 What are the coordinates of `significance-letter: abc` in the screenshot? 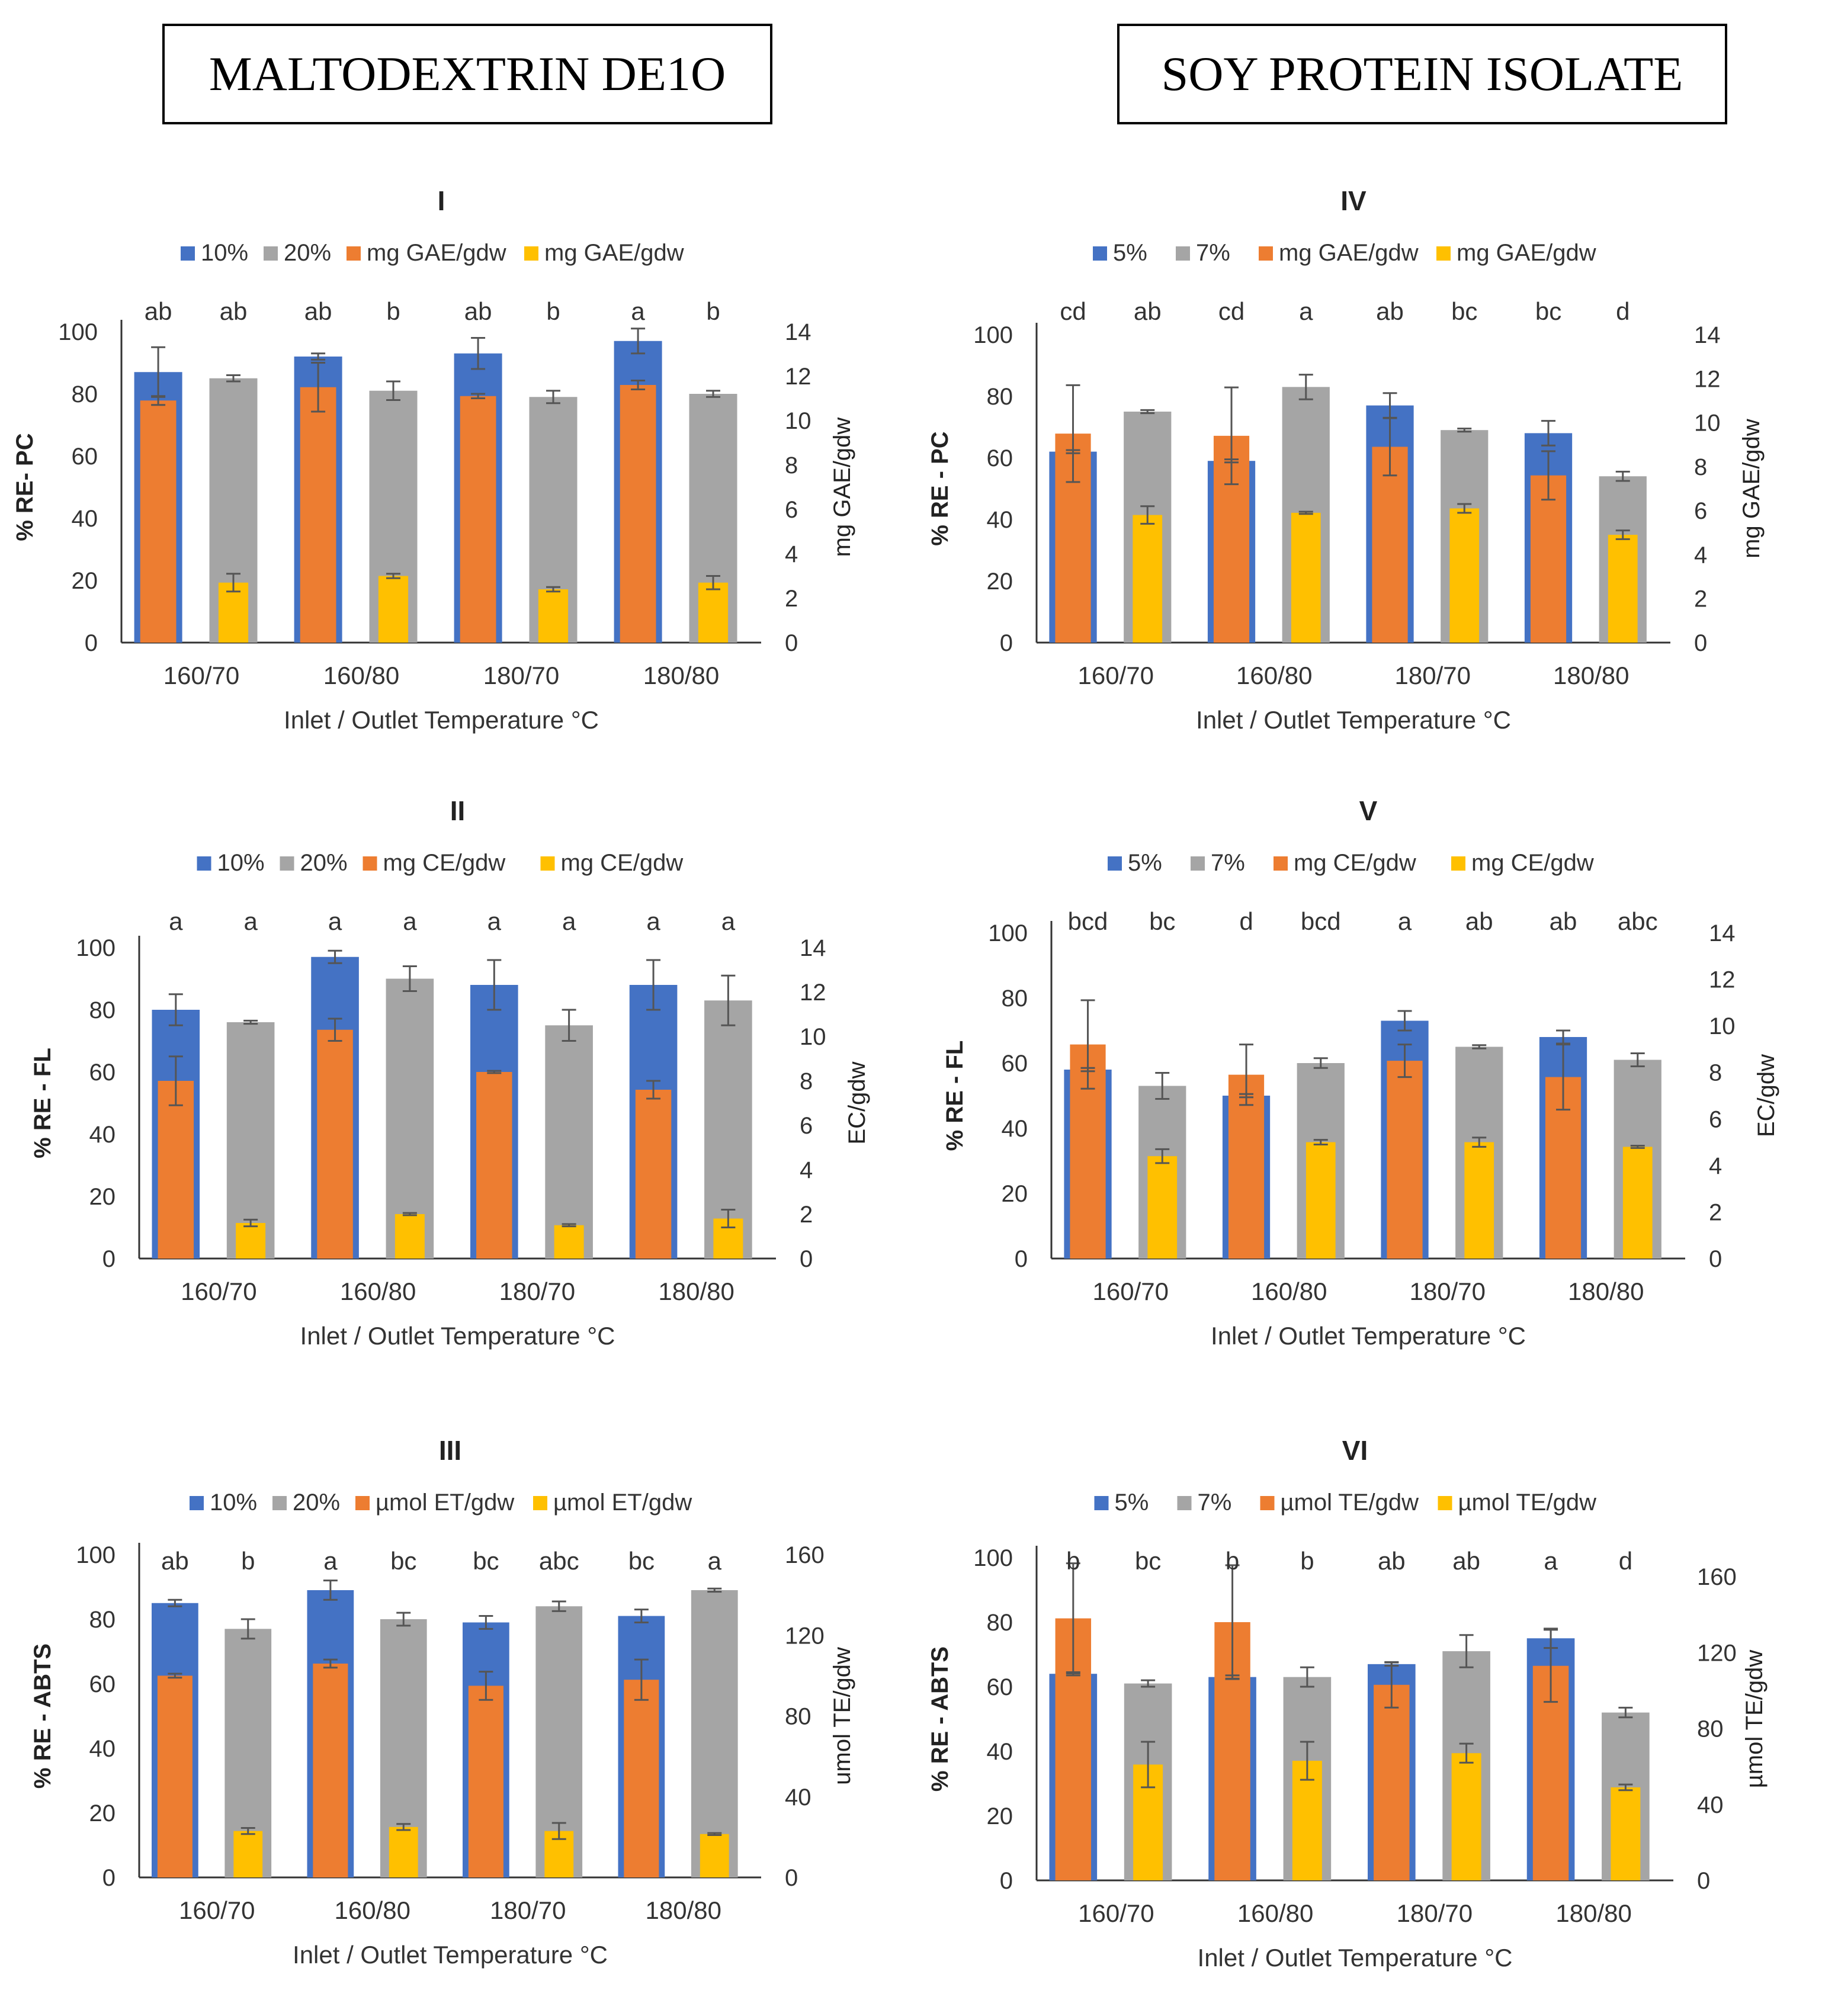 It's located at (1638, 921).